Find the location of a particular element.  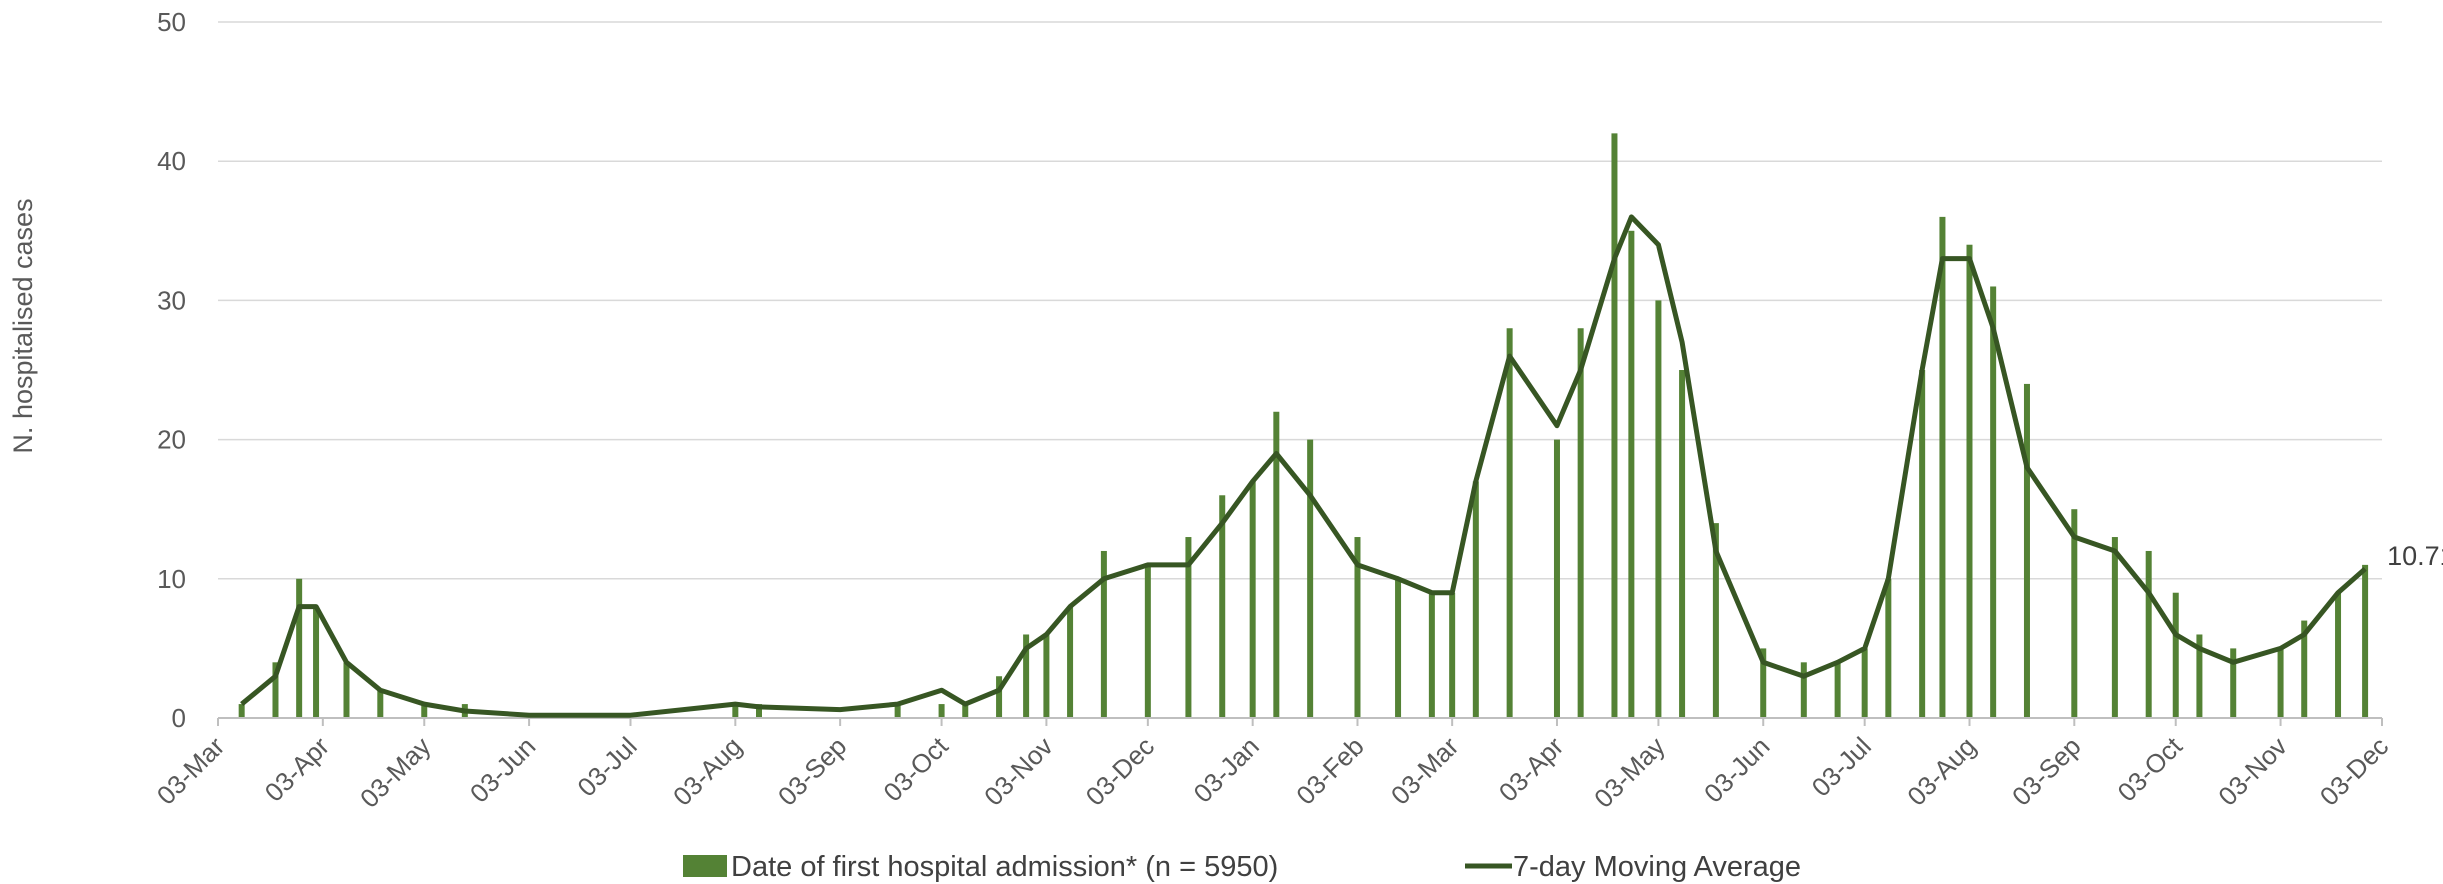

legend-swatch-bars is located at coordinates (705, 866).